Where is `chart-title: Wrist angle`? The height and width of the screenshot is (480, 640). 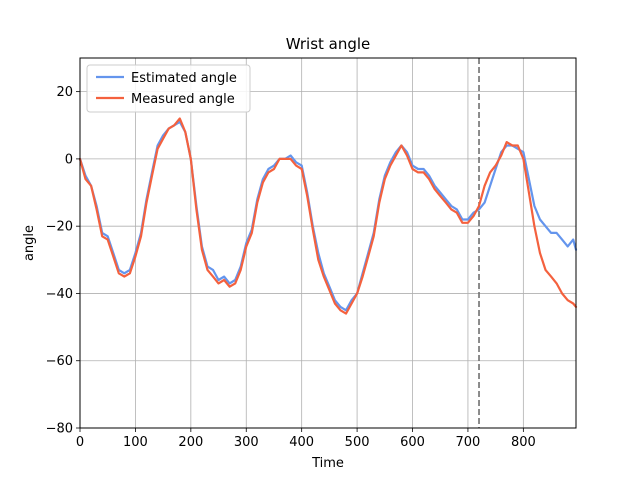 chart-title: Wrist angle is located at coordinates (328, 44).